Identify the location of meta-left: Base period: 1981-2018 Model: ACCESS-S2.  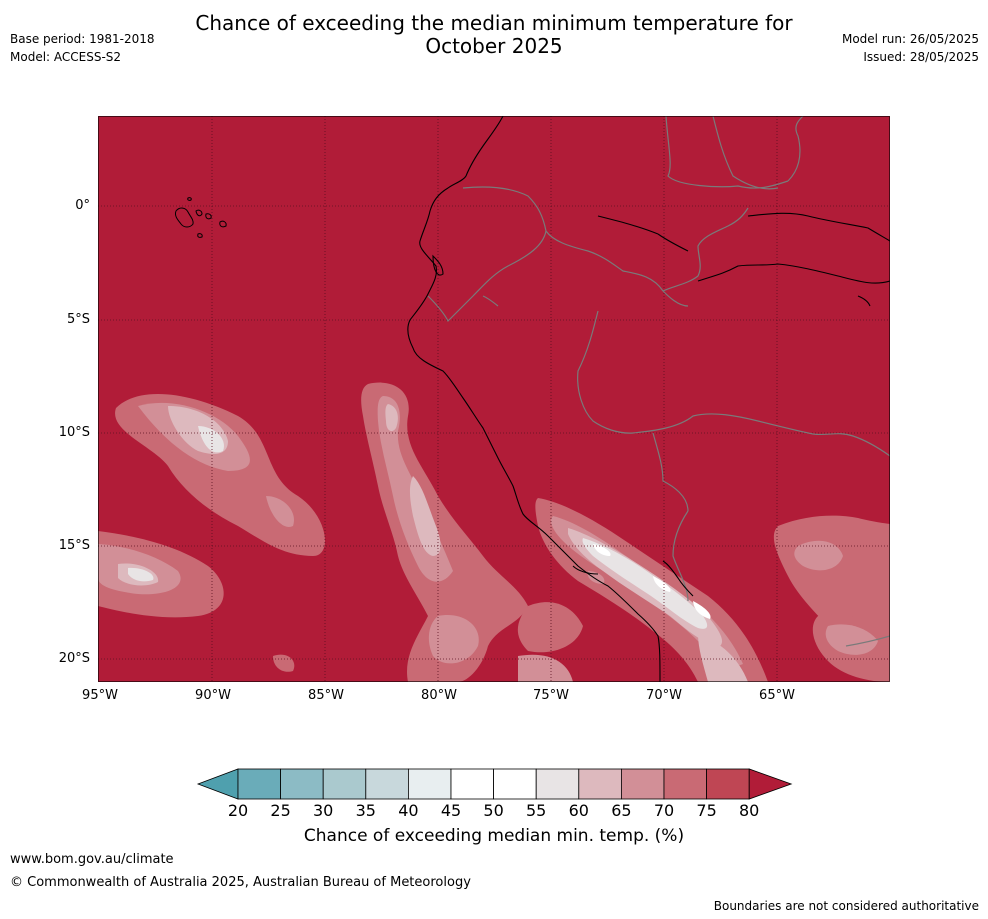
(82, 48).